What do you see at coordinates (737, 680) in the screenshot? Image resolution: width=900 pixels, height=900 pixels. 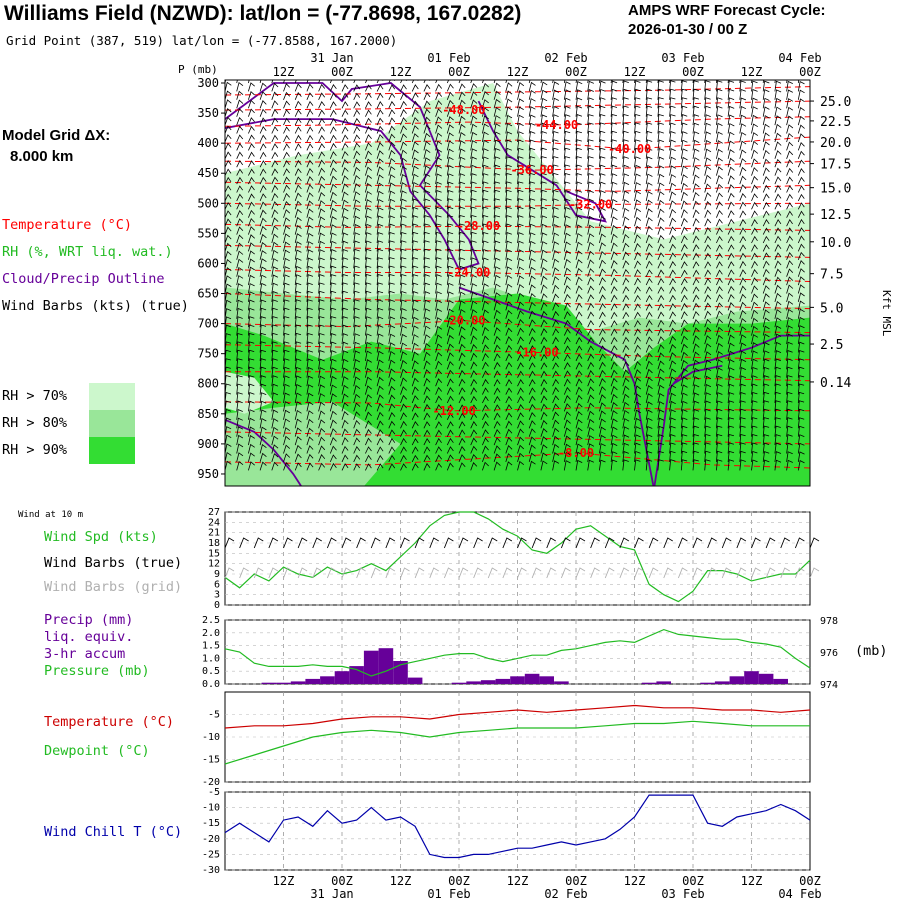 I see `precip-bar` at bounding box center [737, 680].